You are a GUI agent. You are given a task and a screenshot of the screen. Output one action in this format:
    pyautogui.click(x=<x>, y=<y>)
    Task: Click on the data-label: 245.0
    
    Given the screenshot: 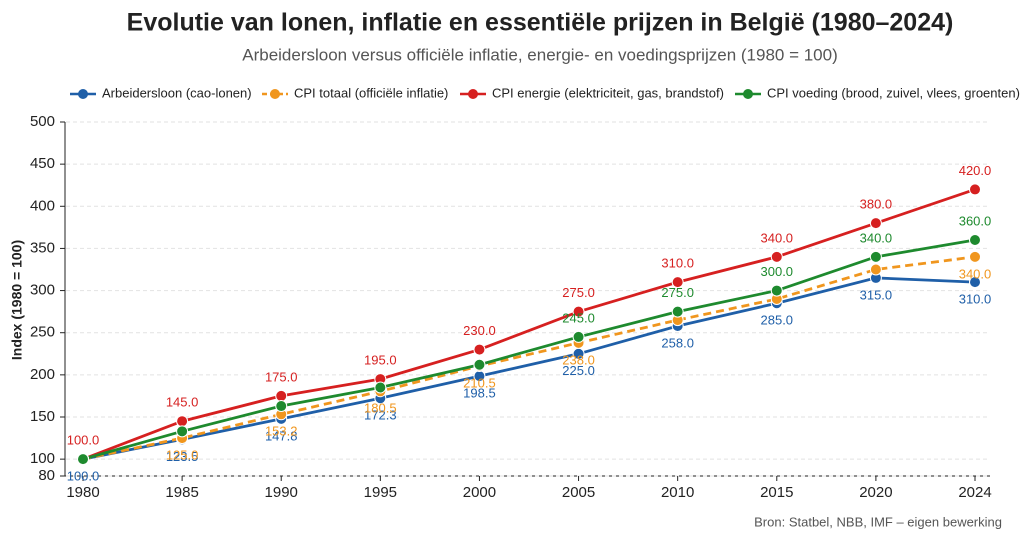 What is the action you would take?
    pyautogui.click(x=578, y=317)
    